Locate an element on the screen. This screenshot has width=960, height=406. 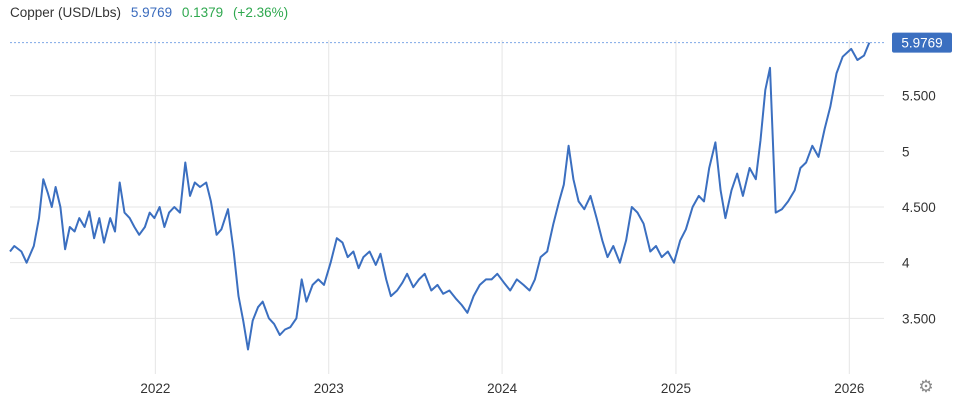
y-tick-label: 5.500 is located at coordinates (919, 96).